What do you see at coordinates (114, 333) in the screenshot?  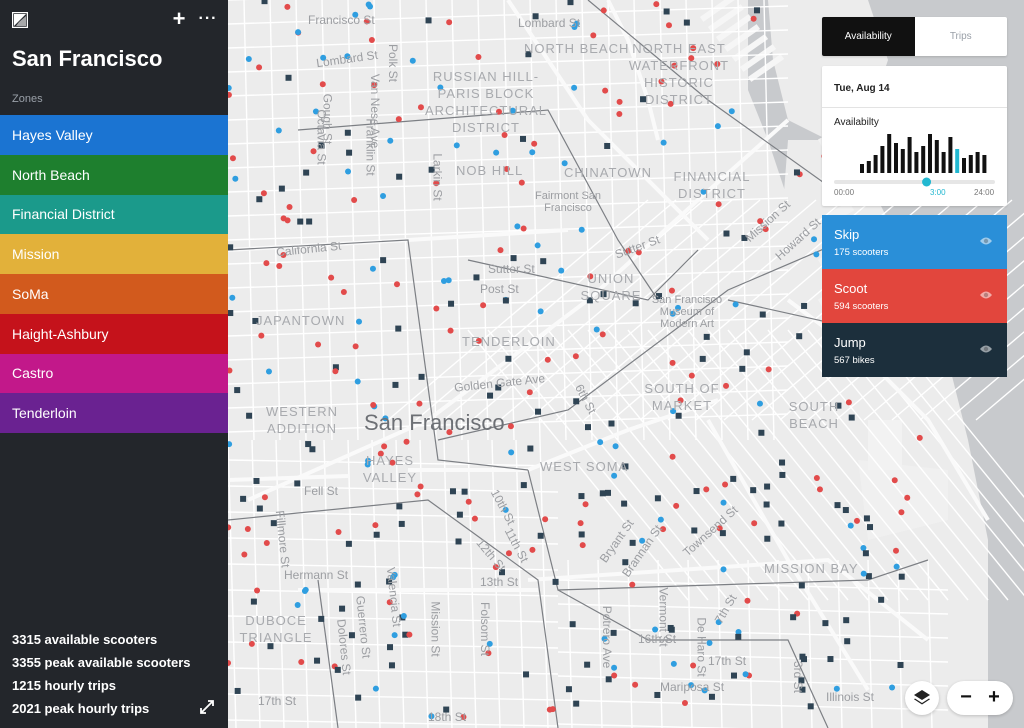 I see `zone-item: Haight-Ashbury` at bounding box center [114, 333].